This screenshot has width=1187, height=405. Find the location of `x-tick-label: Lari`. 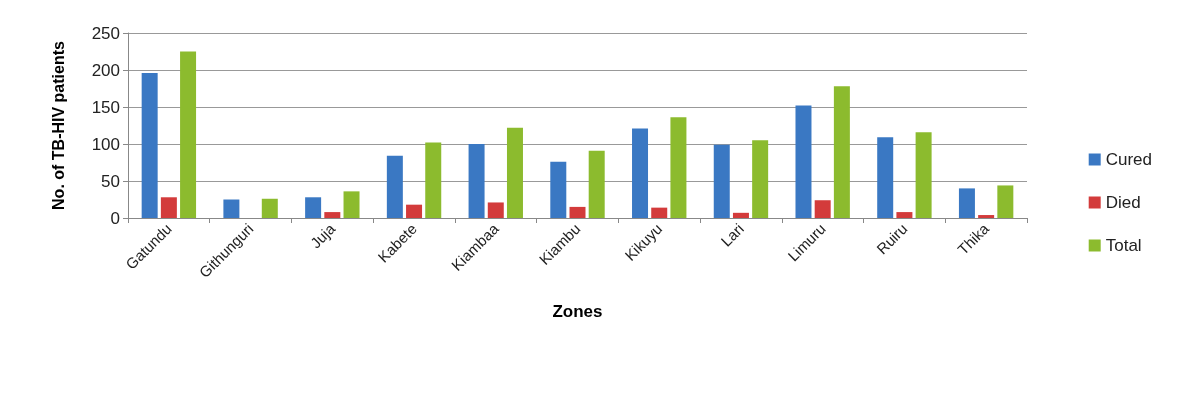

x-tick-label: Lari is located at coordinates (732, 234).